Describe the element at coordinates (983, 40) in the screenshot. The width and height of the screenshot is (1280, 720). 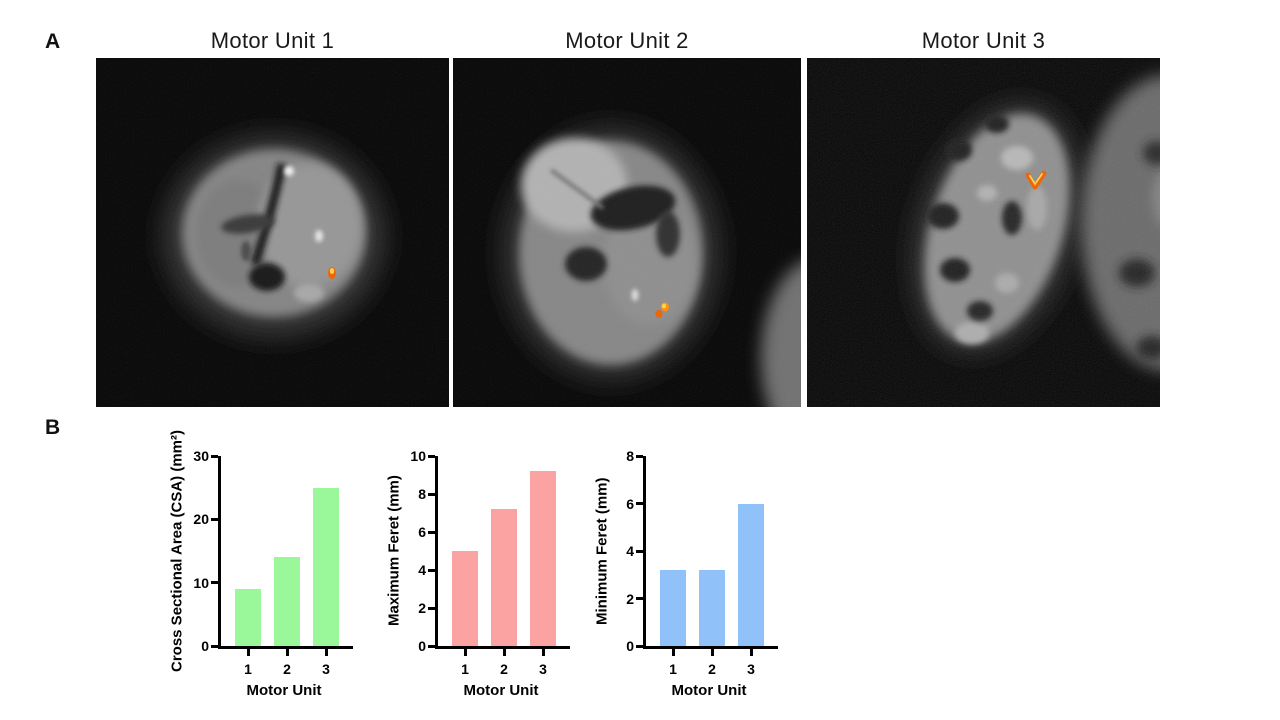
I see `mri-title-motor-unit-3: Motor Unit 3` at that location.